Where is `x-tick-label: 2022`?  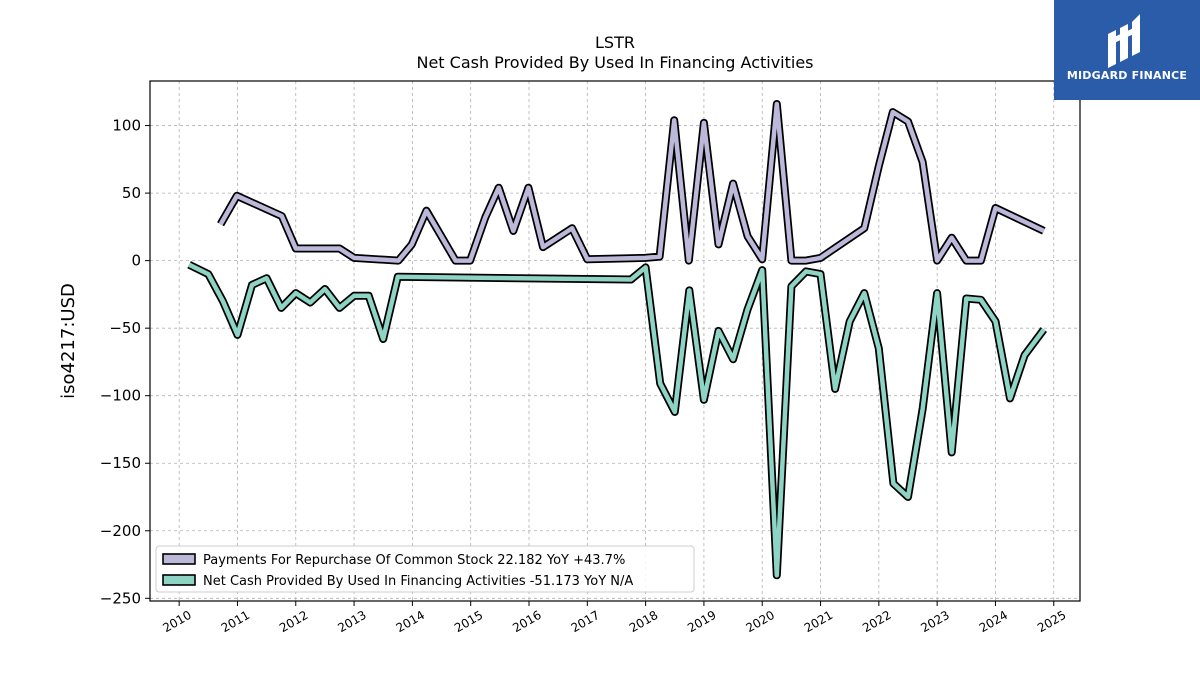
x-tick-label: 2022 is located at coordinates (876, 621).